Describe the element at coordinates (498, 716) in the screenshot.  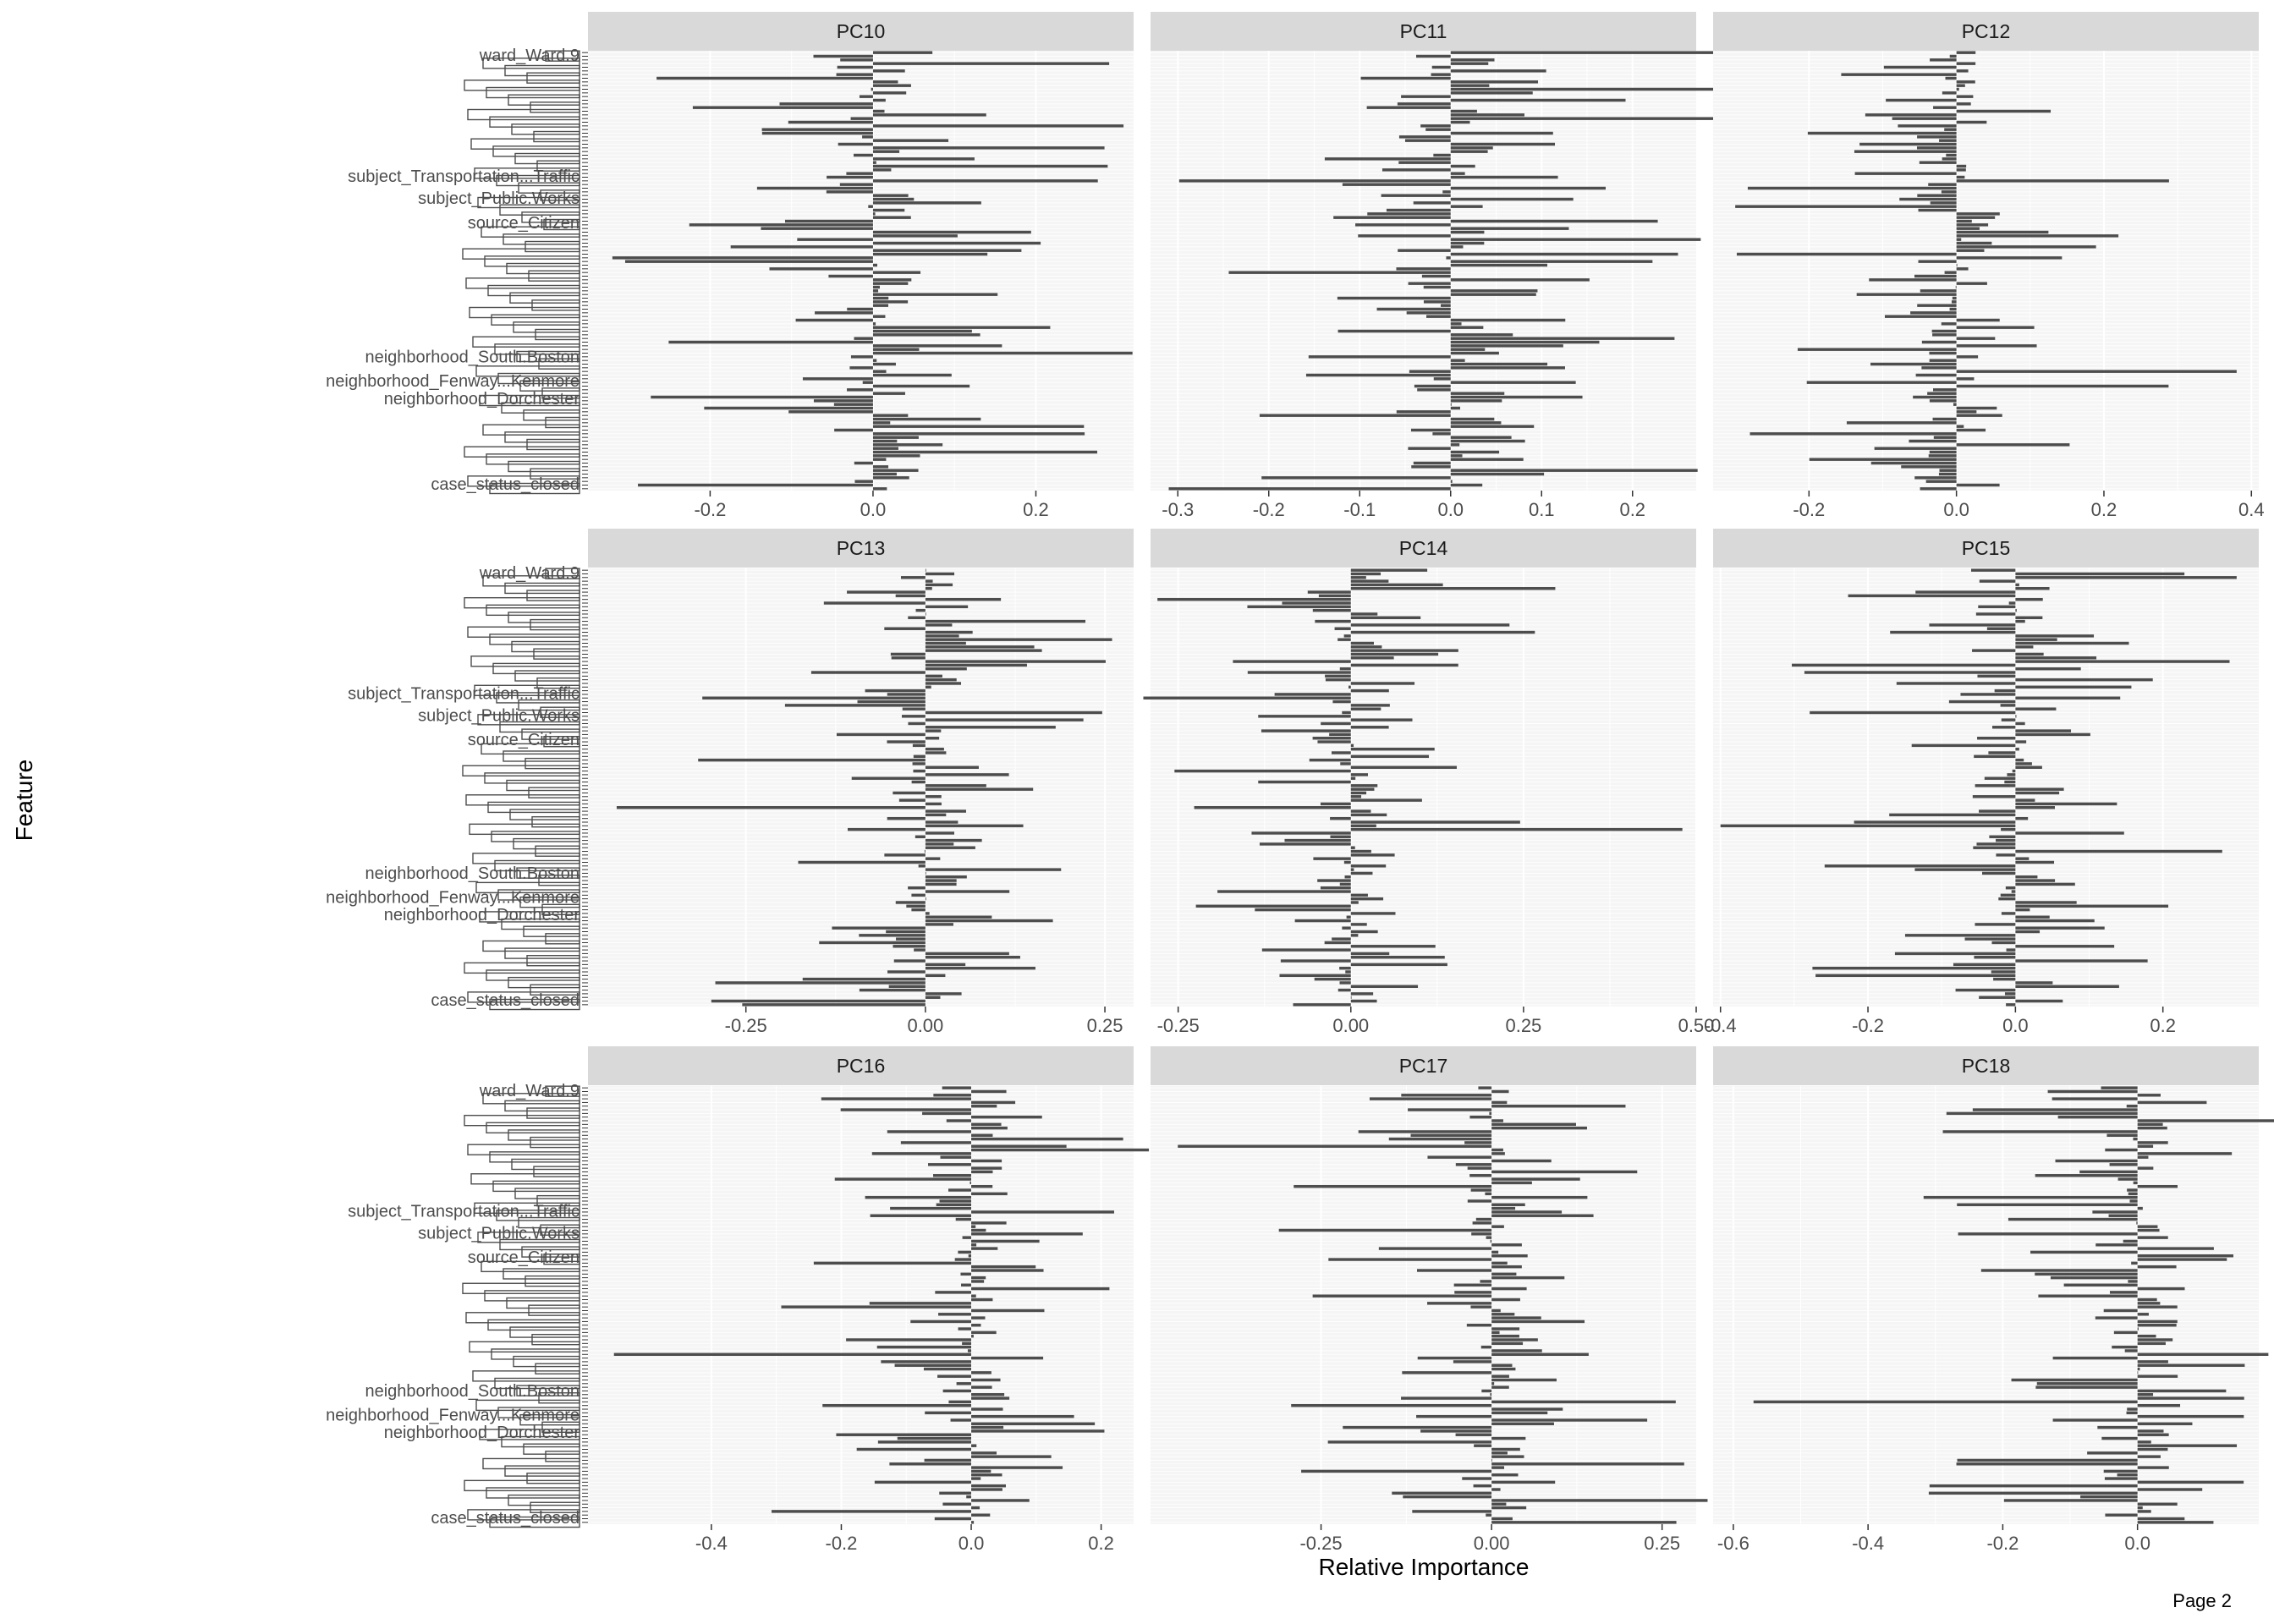
I see `feature-label: subject_Public.Works` at that location.